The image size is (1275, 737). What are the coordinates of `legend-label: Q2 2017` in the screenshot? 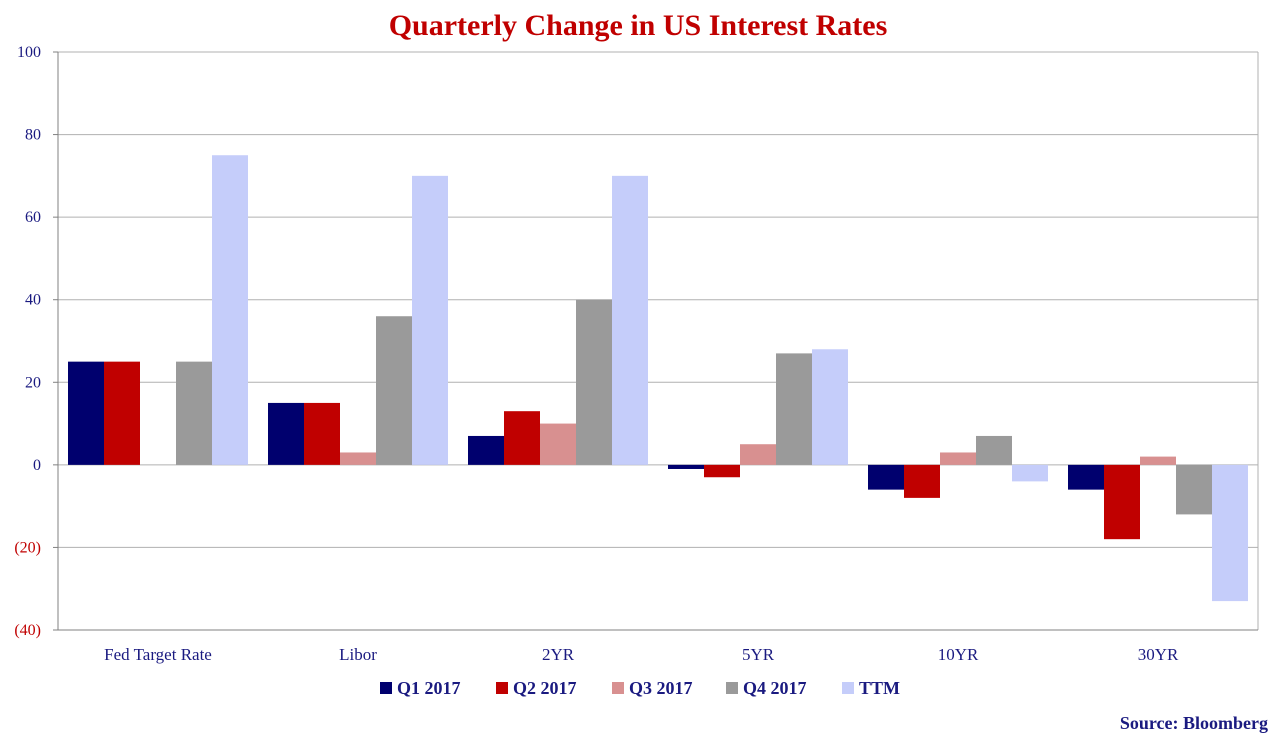 It's located at (545, 688).